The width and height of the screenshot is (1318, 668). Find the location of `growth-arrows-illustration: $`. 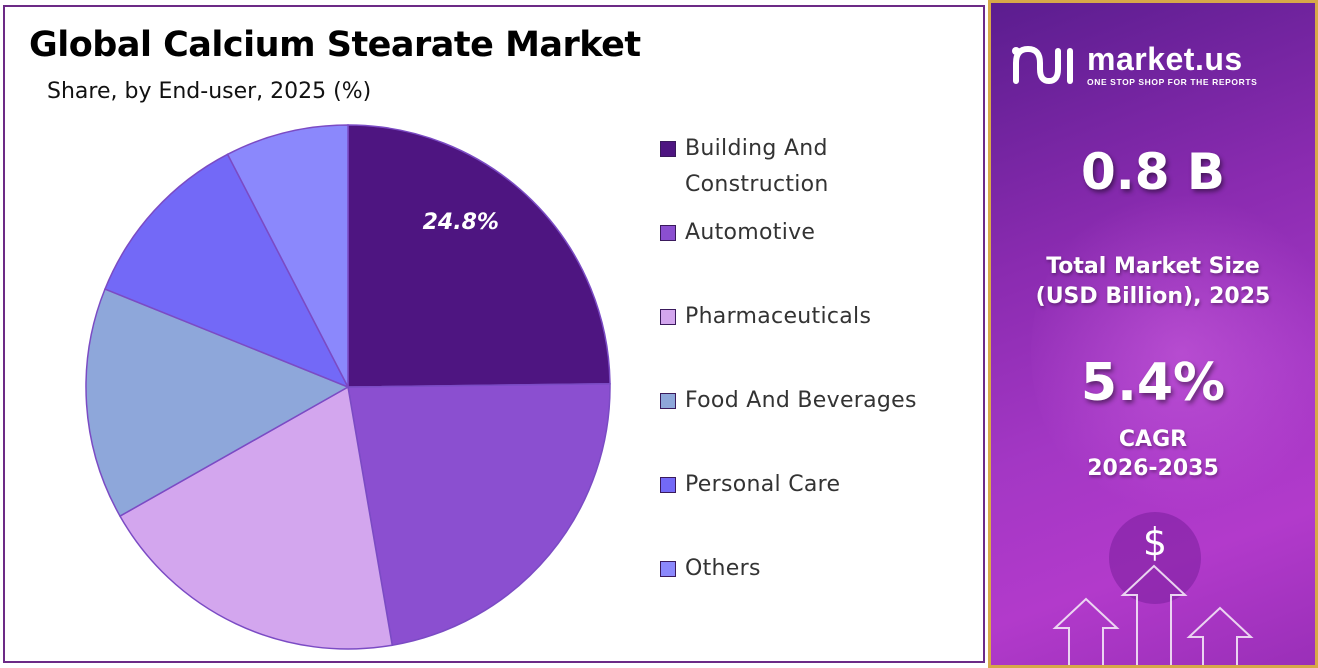

growth-arrows-illustration: $ is located at coordinates (1153, 588).